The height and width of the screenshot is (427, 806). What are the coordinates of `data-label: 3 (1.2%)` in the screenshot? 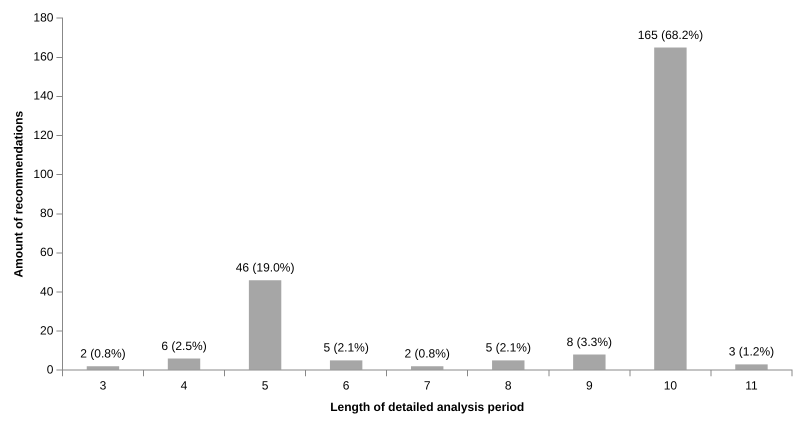 It's located at (751, 351).